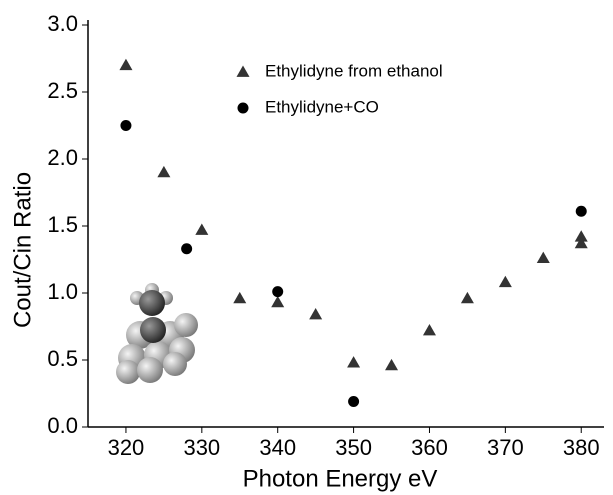 The height and width of the screenshot is (495, 613). I want to click on x-tick-label: 380, so click(581, 447).